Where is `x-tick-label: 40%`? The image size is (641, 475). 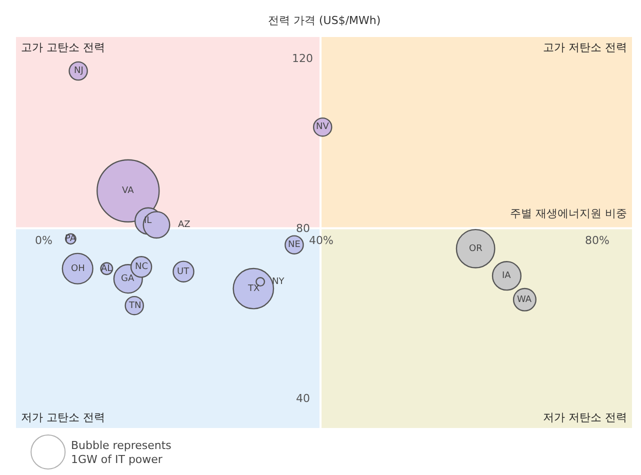 x-tick-label: 40% is located at coordinates (321, 240).